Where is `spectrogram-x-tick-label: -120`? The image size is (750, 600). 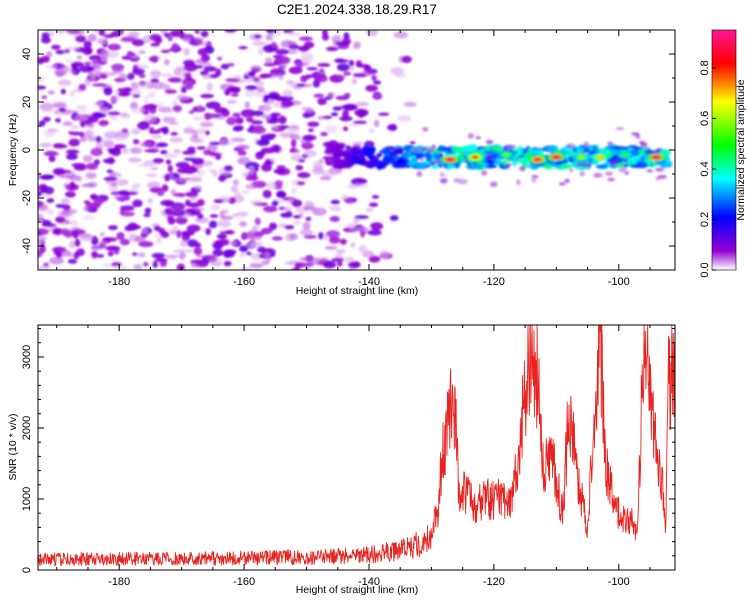
spectrogram-x-tick-label: -120 is located at coordinates (494, 282).